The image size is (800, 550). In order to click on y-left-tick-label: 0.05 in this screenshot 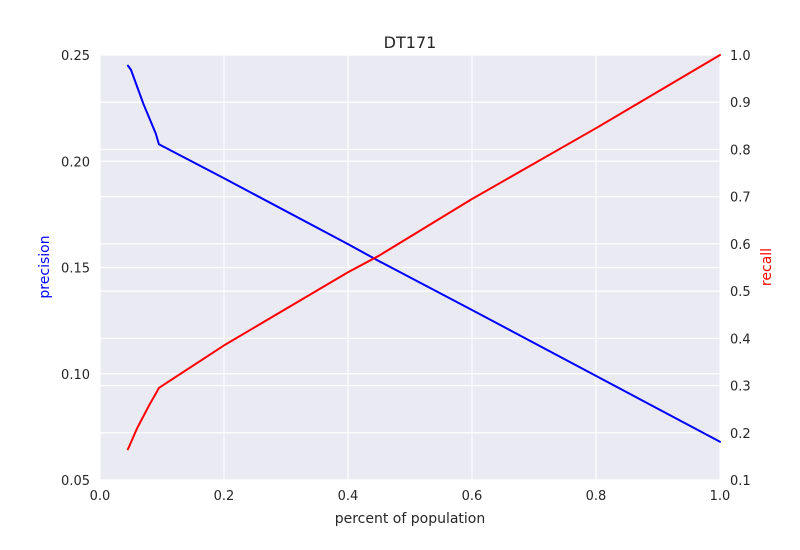, I will do `click(75, 481)`.